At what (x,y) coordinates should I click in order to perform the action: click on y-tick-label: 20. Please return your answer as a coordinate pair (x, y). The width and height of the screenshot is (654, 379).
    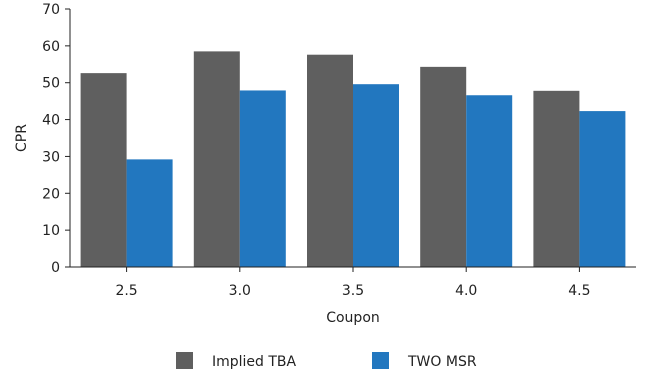
    Looking at the image, I should click on (51, 194).